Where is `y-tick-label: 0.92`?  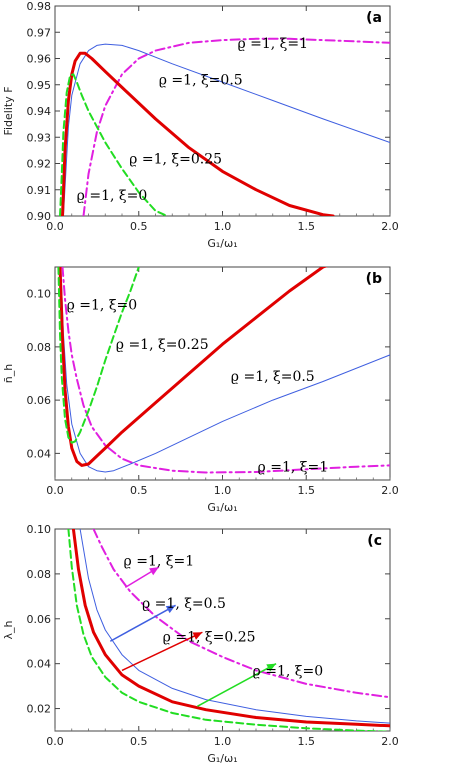
y-tick-label: 0.92 is located at coordinates (39, 164).